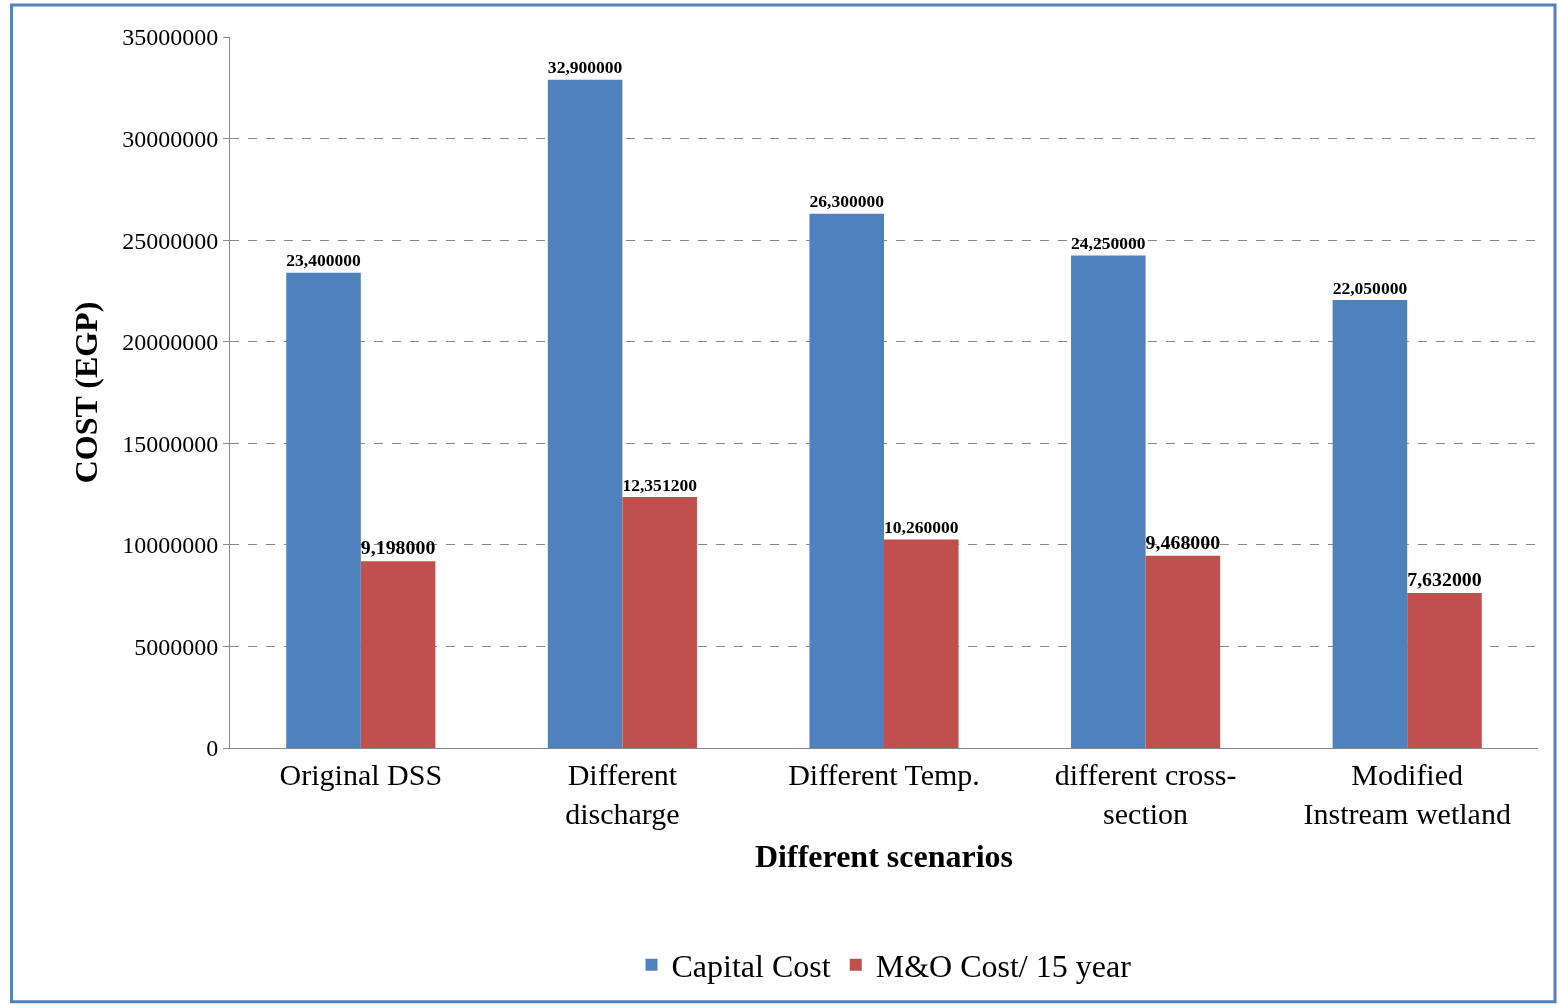 The height and width of the screenshot is (1007, 1558). I want to click on data-label: 32,900000, so click(585, 67).